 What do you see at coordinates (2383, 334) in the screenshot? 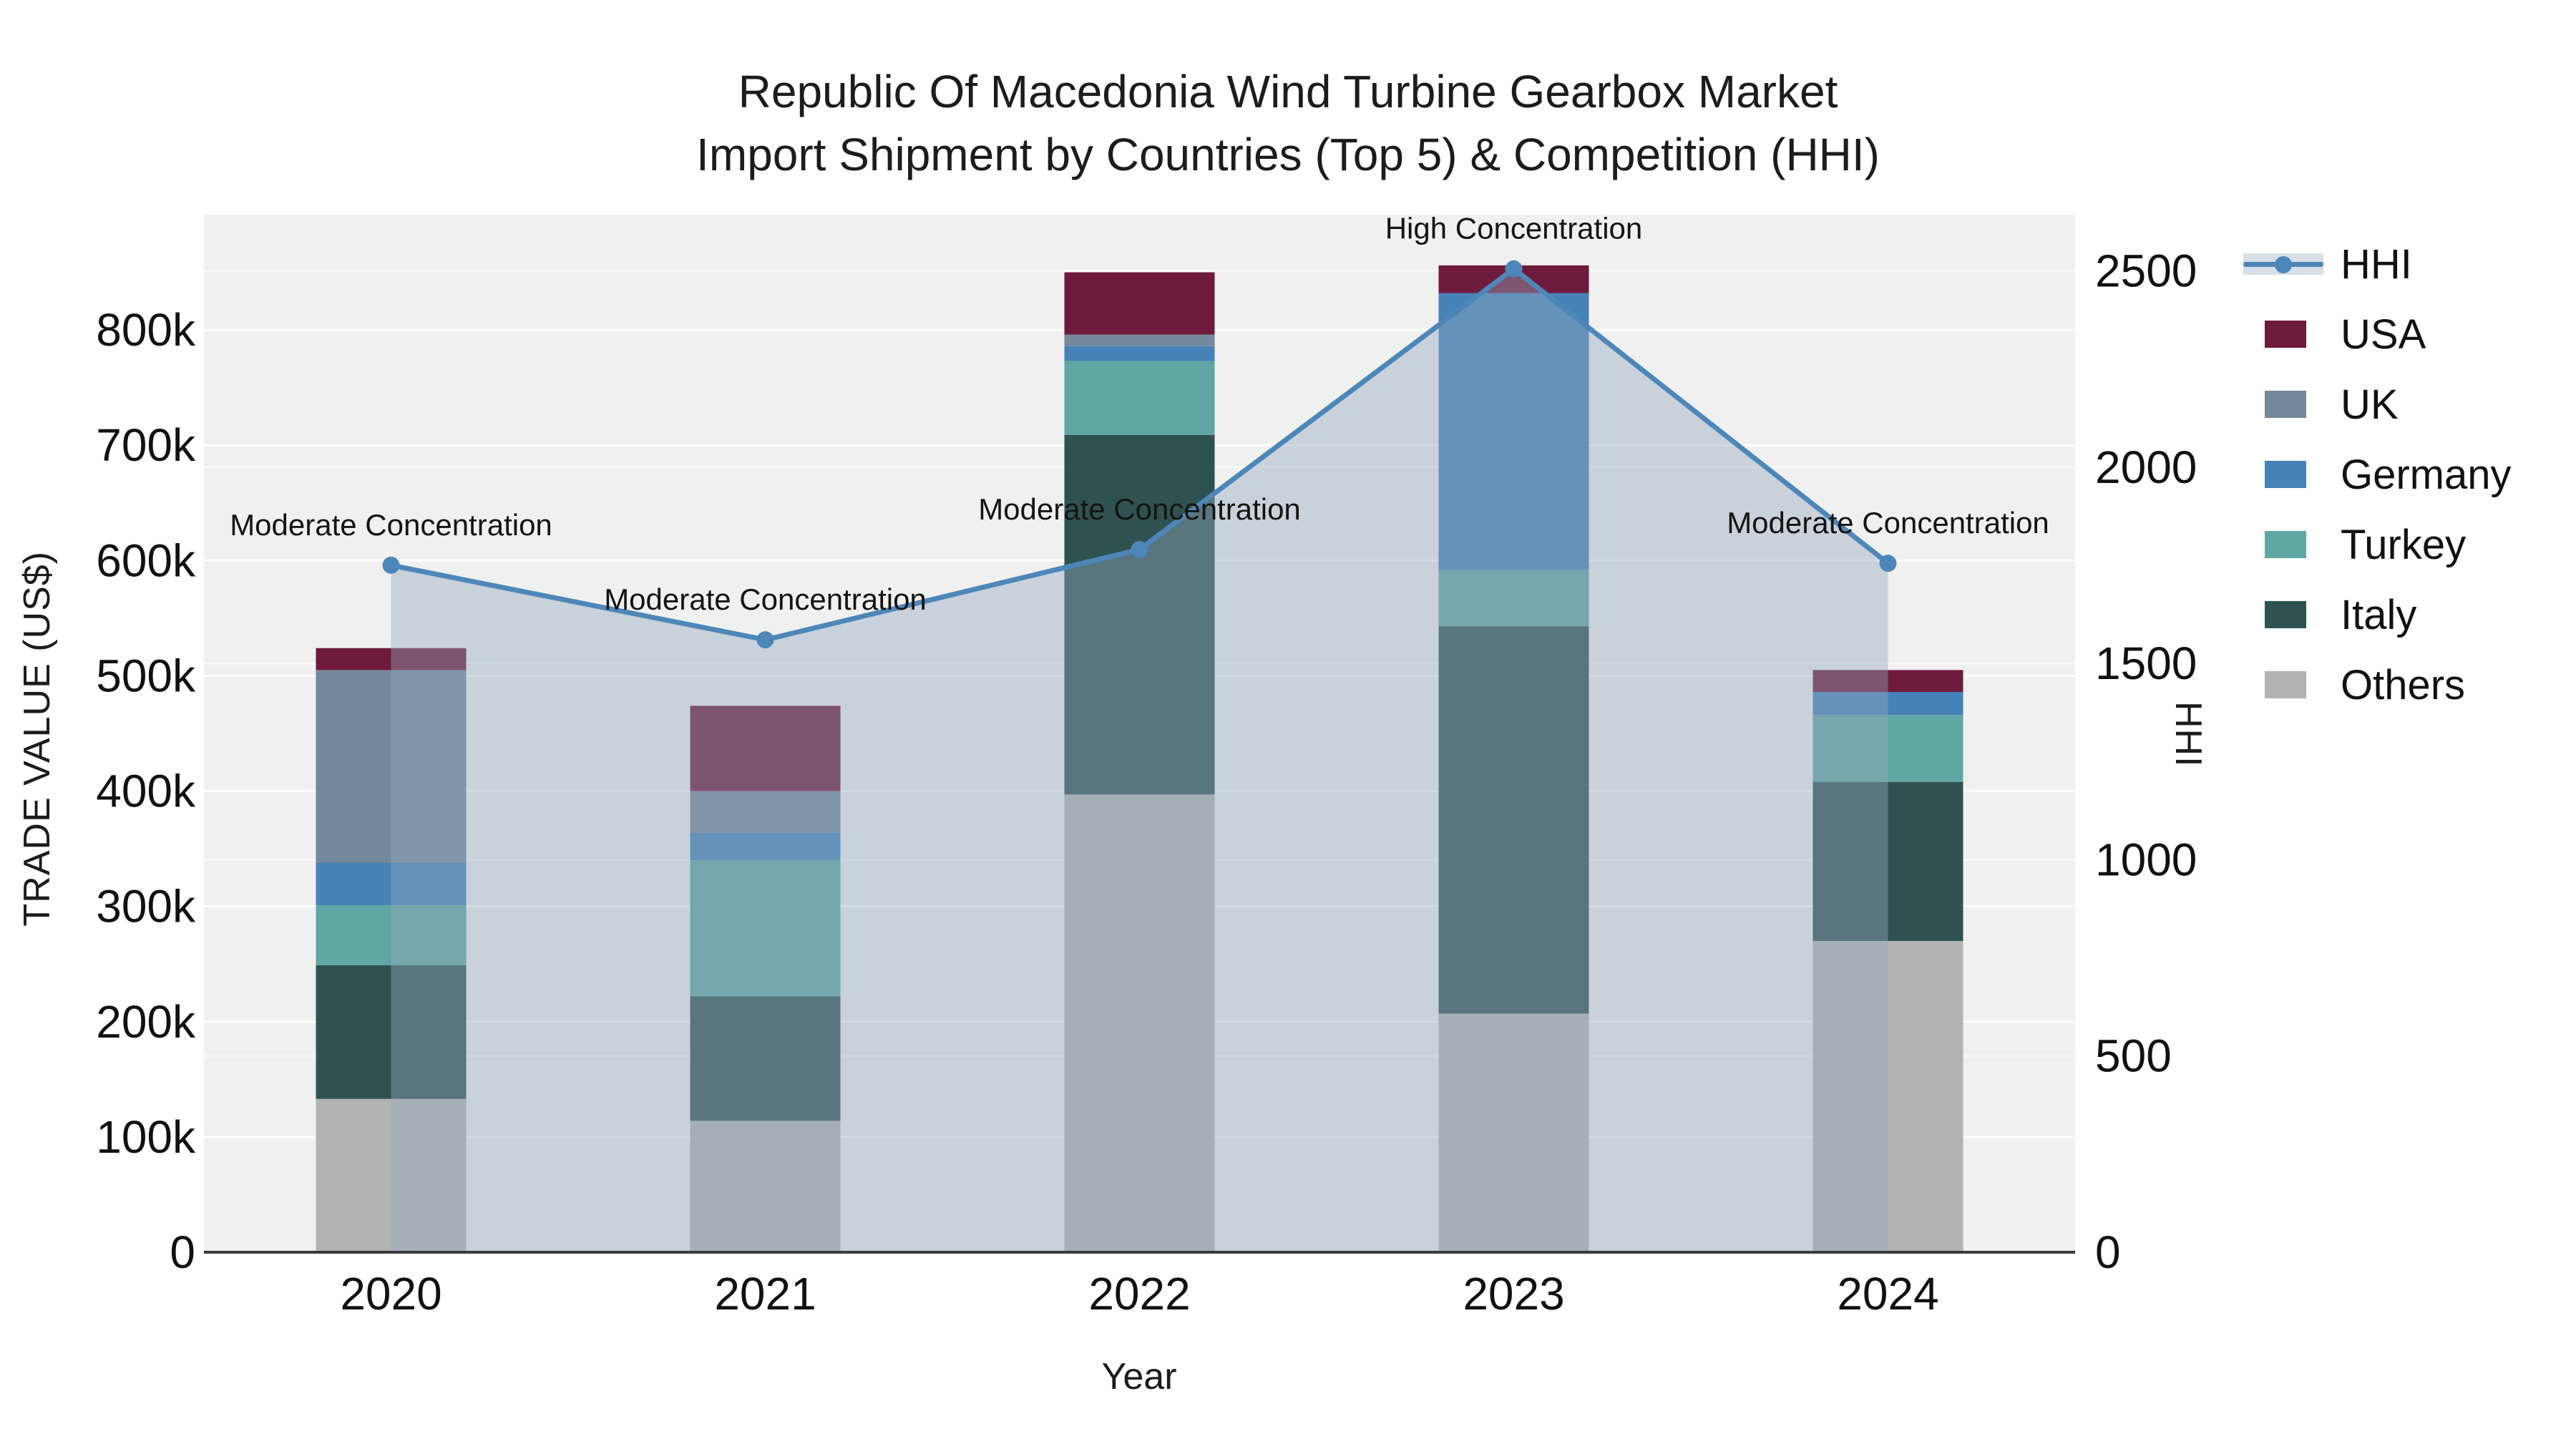
I see `legend-label-usa: USA` at bounding box center [2383, 334].